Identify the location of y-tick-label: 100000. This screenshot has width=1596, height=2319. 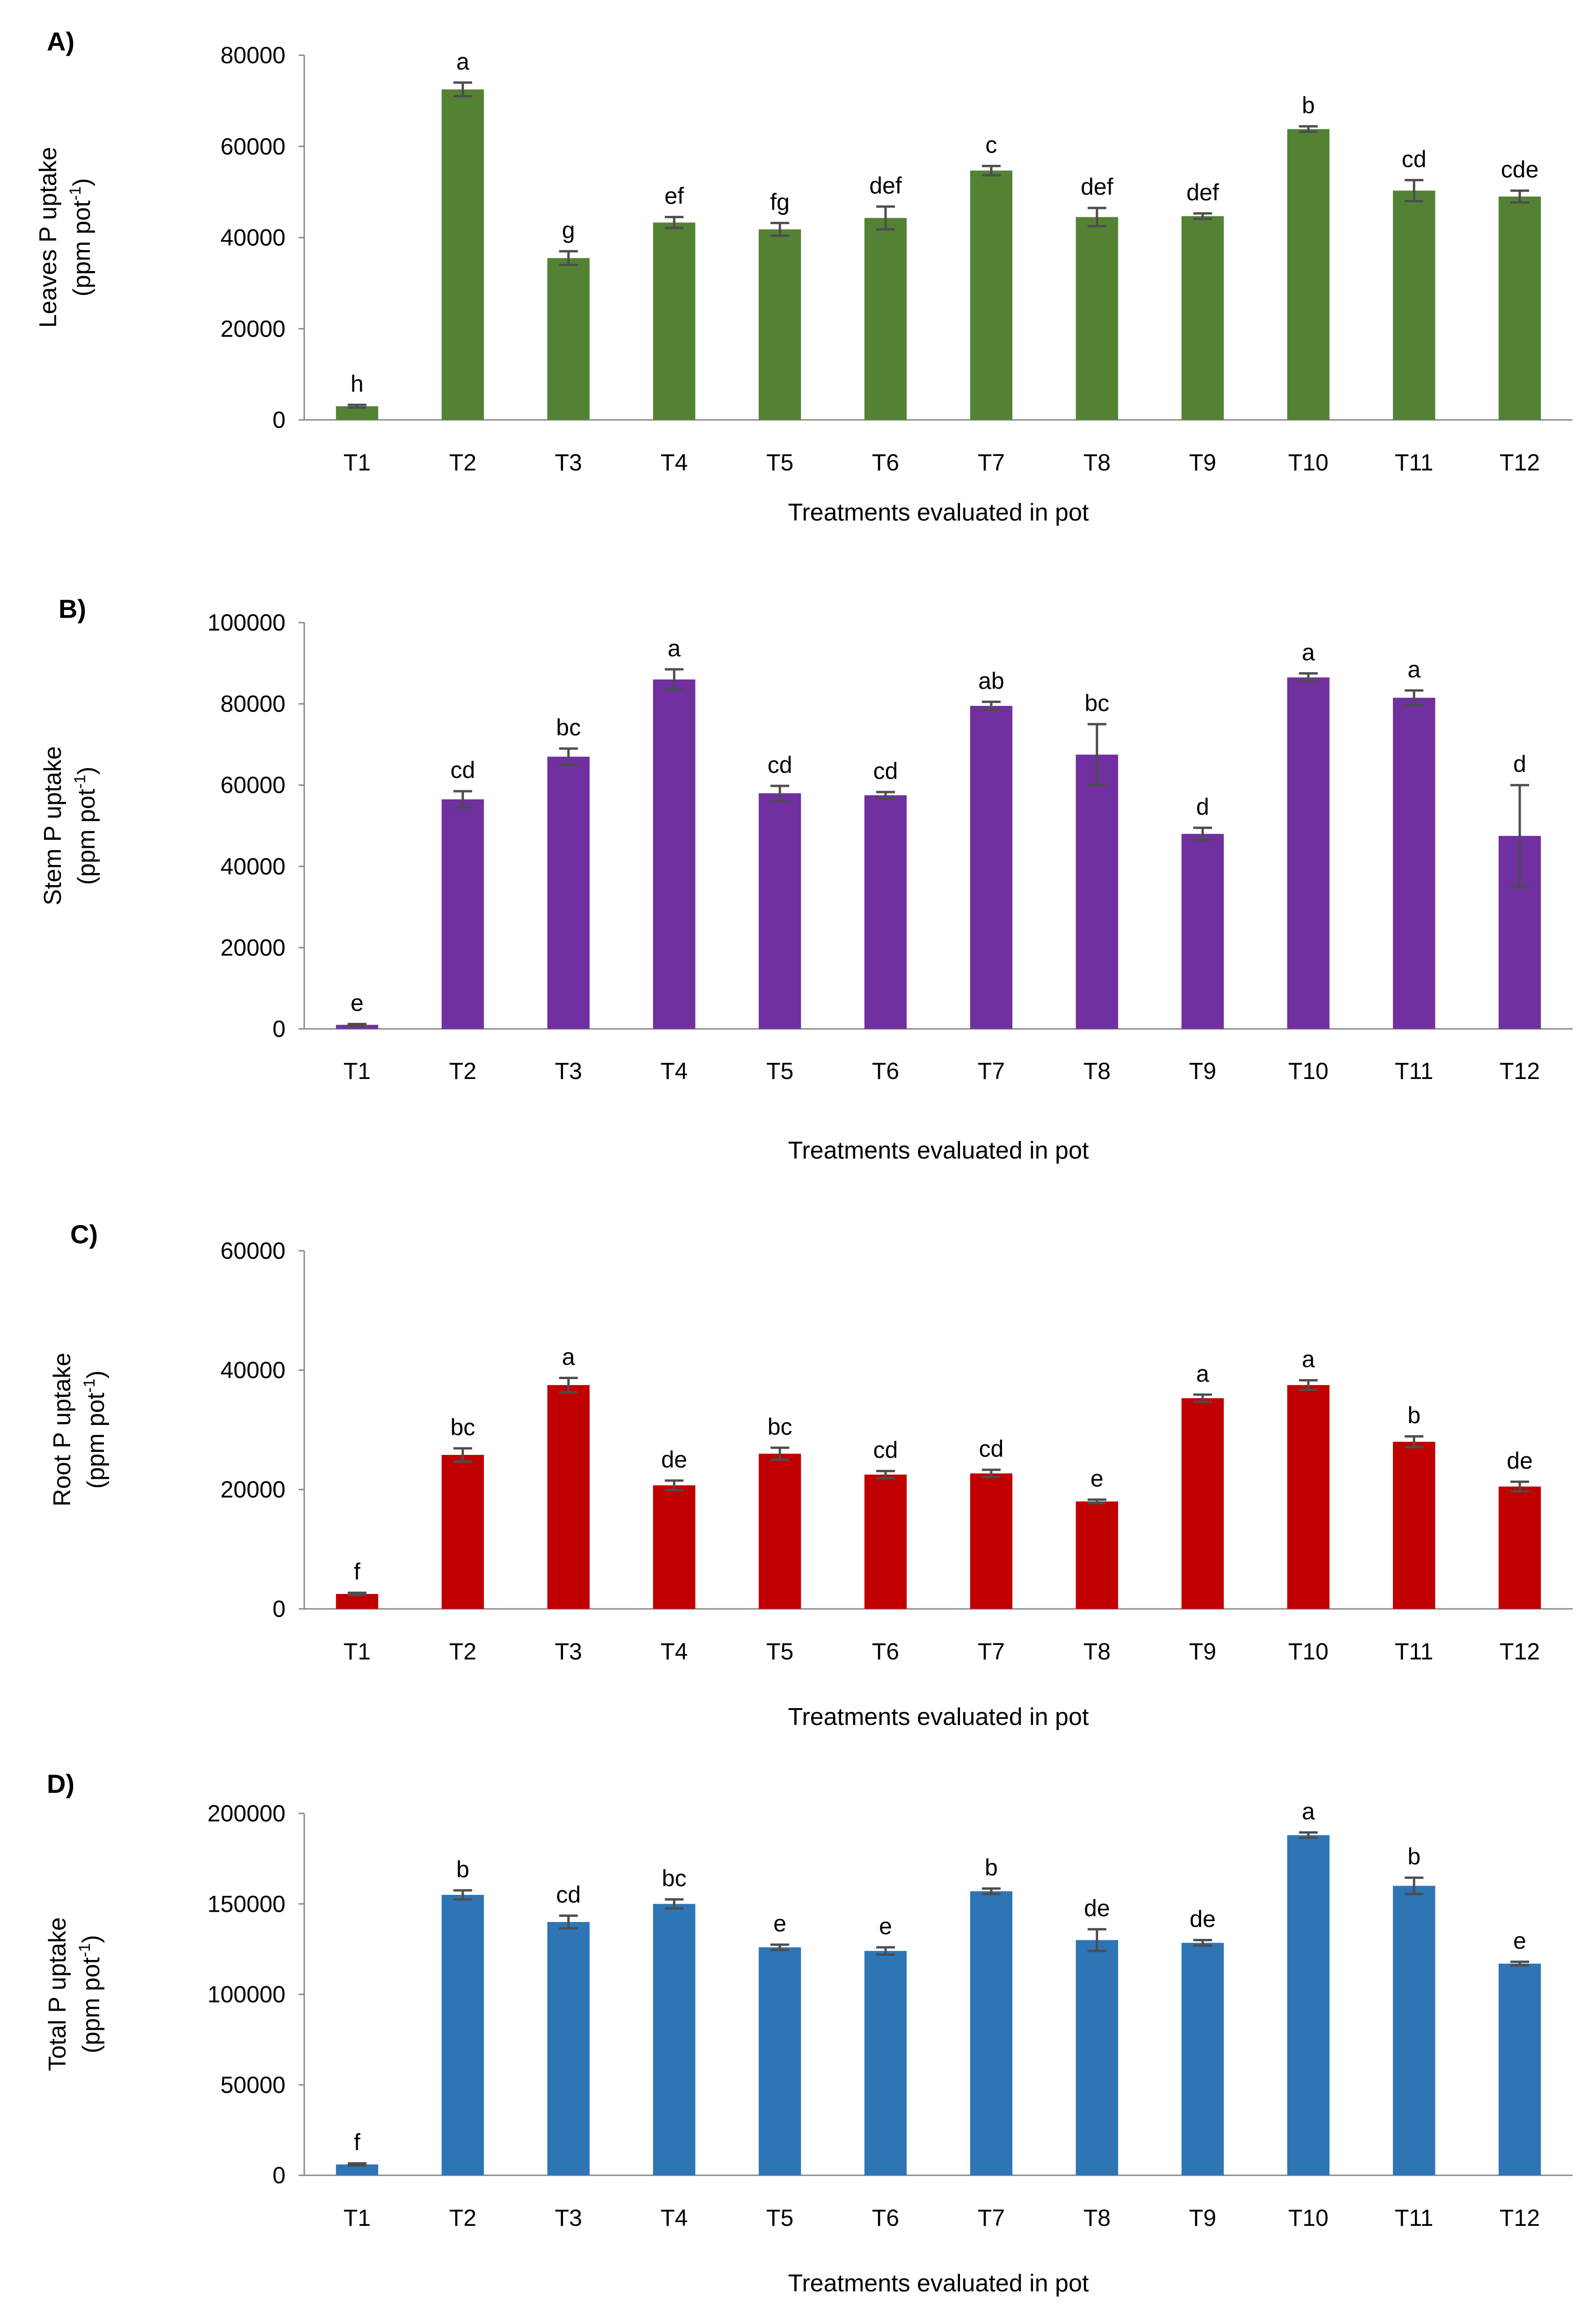
(246, 1994).